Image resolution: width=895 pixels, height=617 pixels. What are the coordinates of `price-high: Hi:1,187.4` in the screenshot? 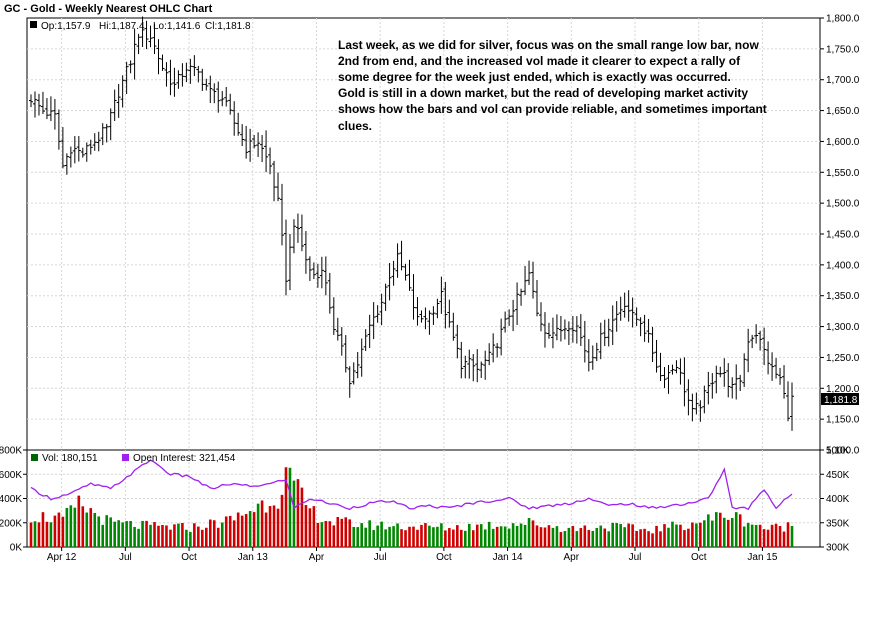 It's located at (122, 26).